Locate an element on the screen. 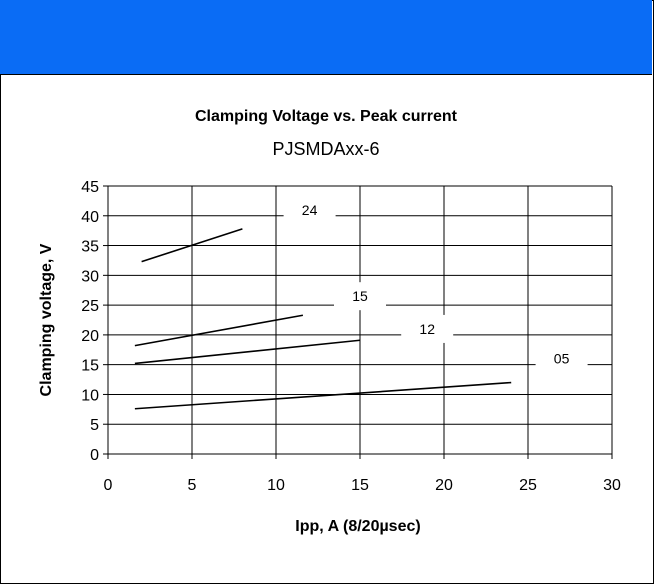 This screenshot has height=584, width=654. series-label-24: 24 is located at coordinates (310, 210).